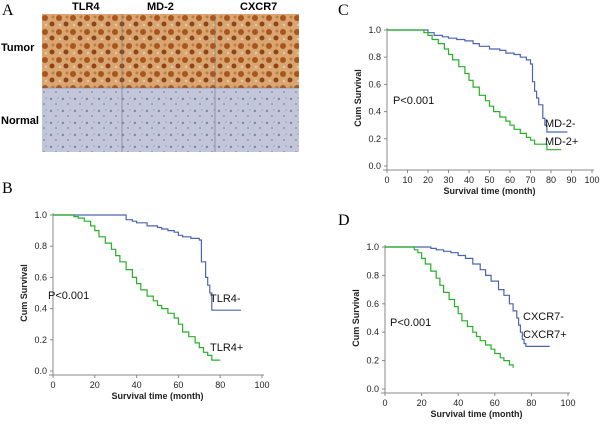 The image size is (600, 433). Describe the element at coordinates (530, 180) in the screenshot. I see `x-tick-label: 70` at that location.